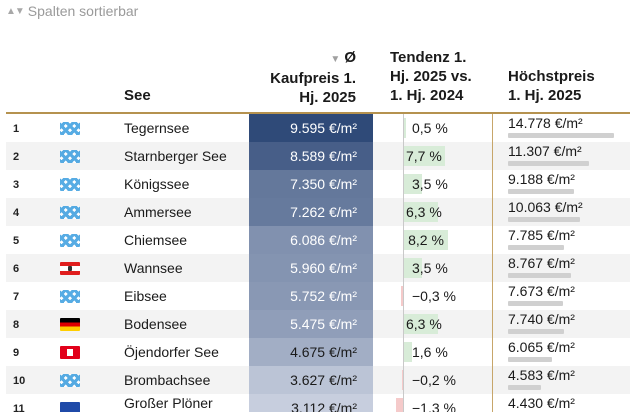  I want to click on column-header-tendenz-line1: Tendenz 1., so click(428, 57).